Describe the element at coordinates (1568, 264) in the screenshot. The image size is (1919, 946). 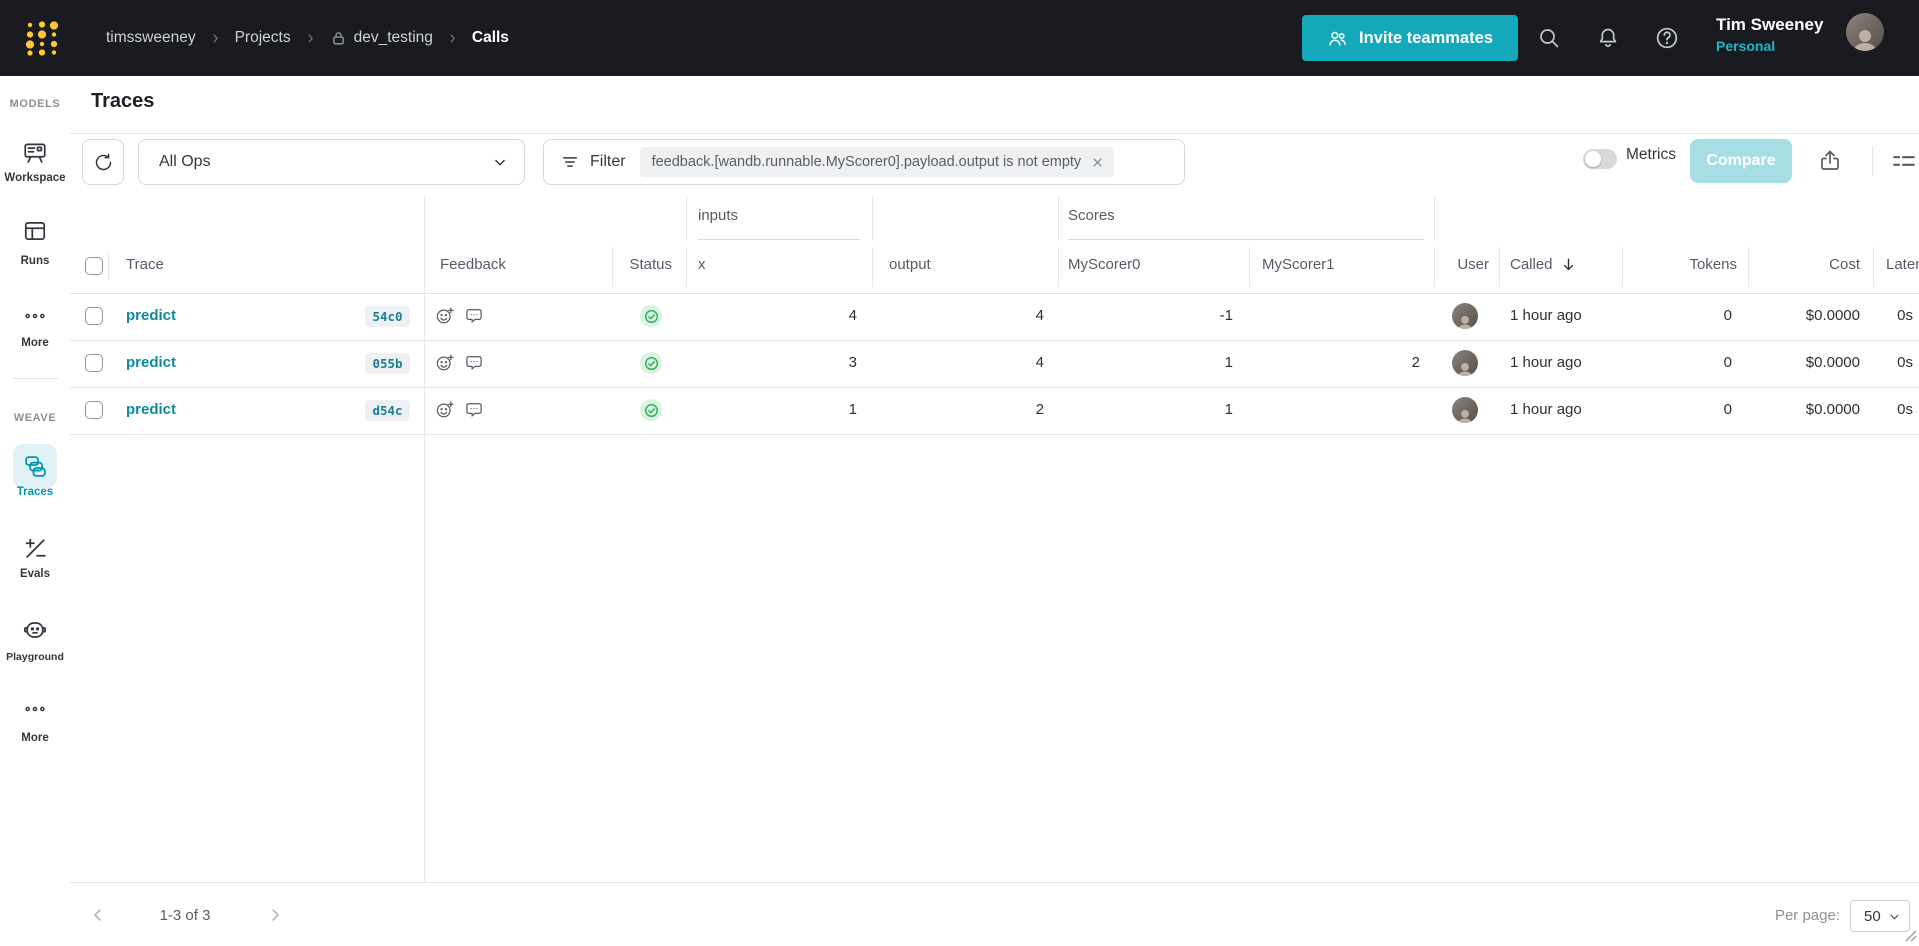
I see `sort-desc-icon` at that location.